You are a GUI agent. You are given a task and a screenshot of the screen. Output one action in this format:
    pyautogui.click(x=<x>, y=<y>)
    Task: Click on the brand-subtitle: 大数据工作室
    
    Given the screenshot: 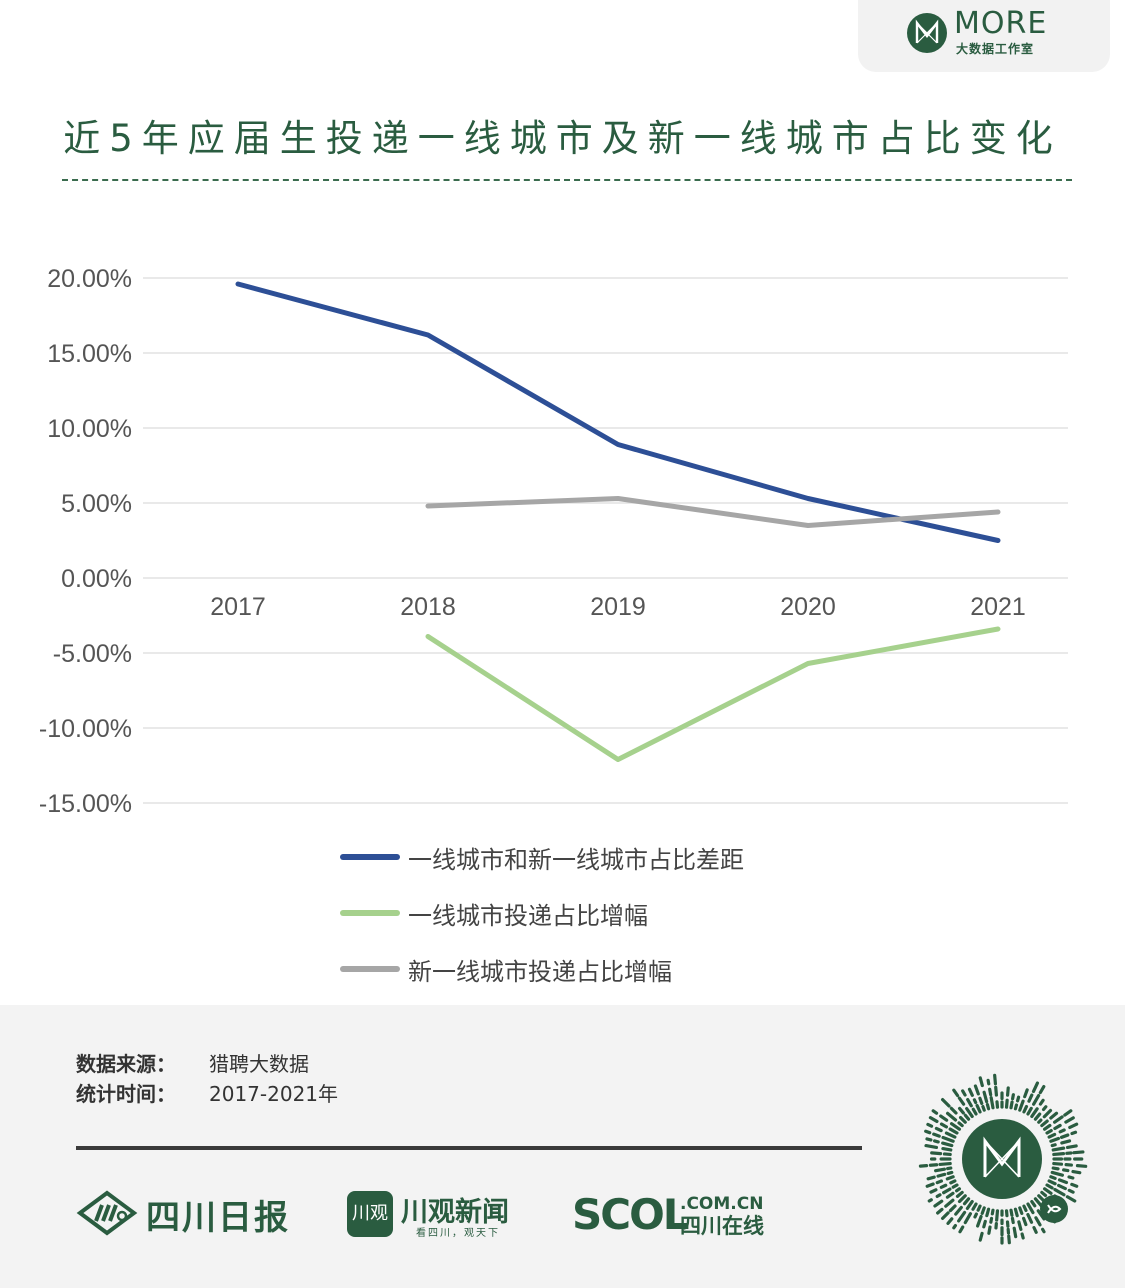 What is the action you would take?
    pyautogui.click(x=995, y=49)
    